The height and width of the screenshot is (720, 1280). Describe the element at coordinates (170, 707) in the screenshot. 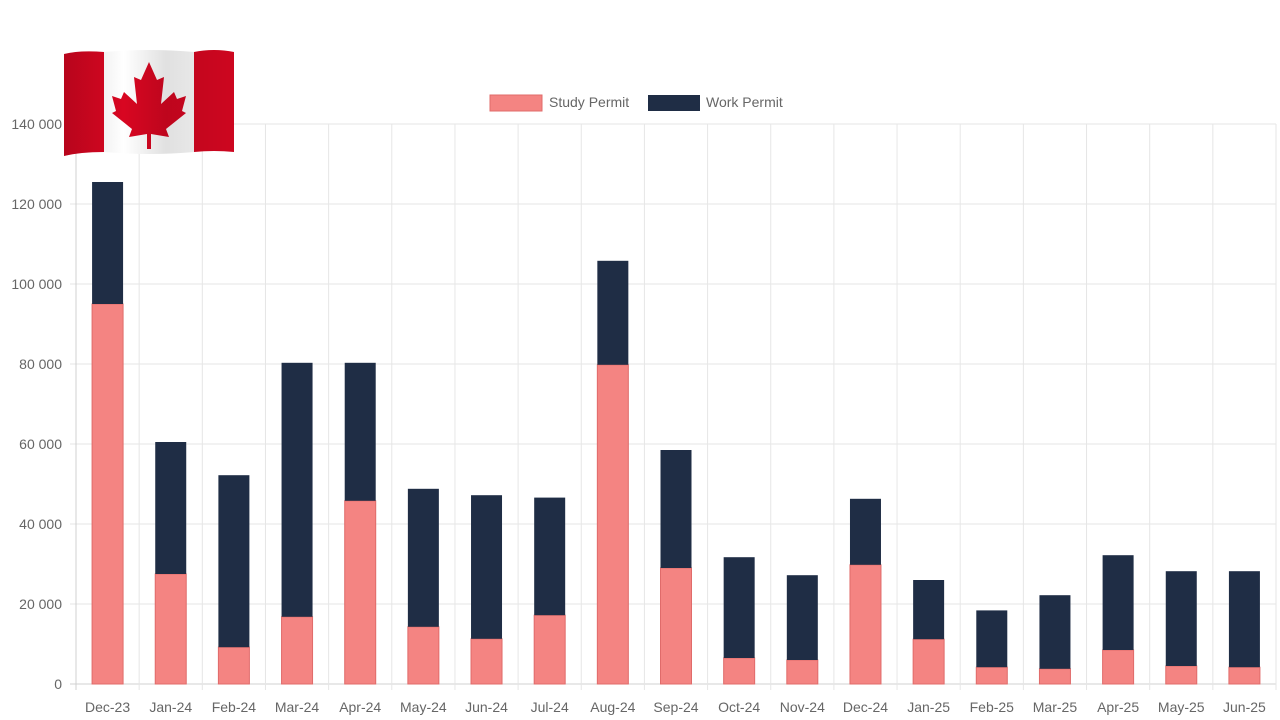

I see `x-tick-label: Jan-24` at that location.